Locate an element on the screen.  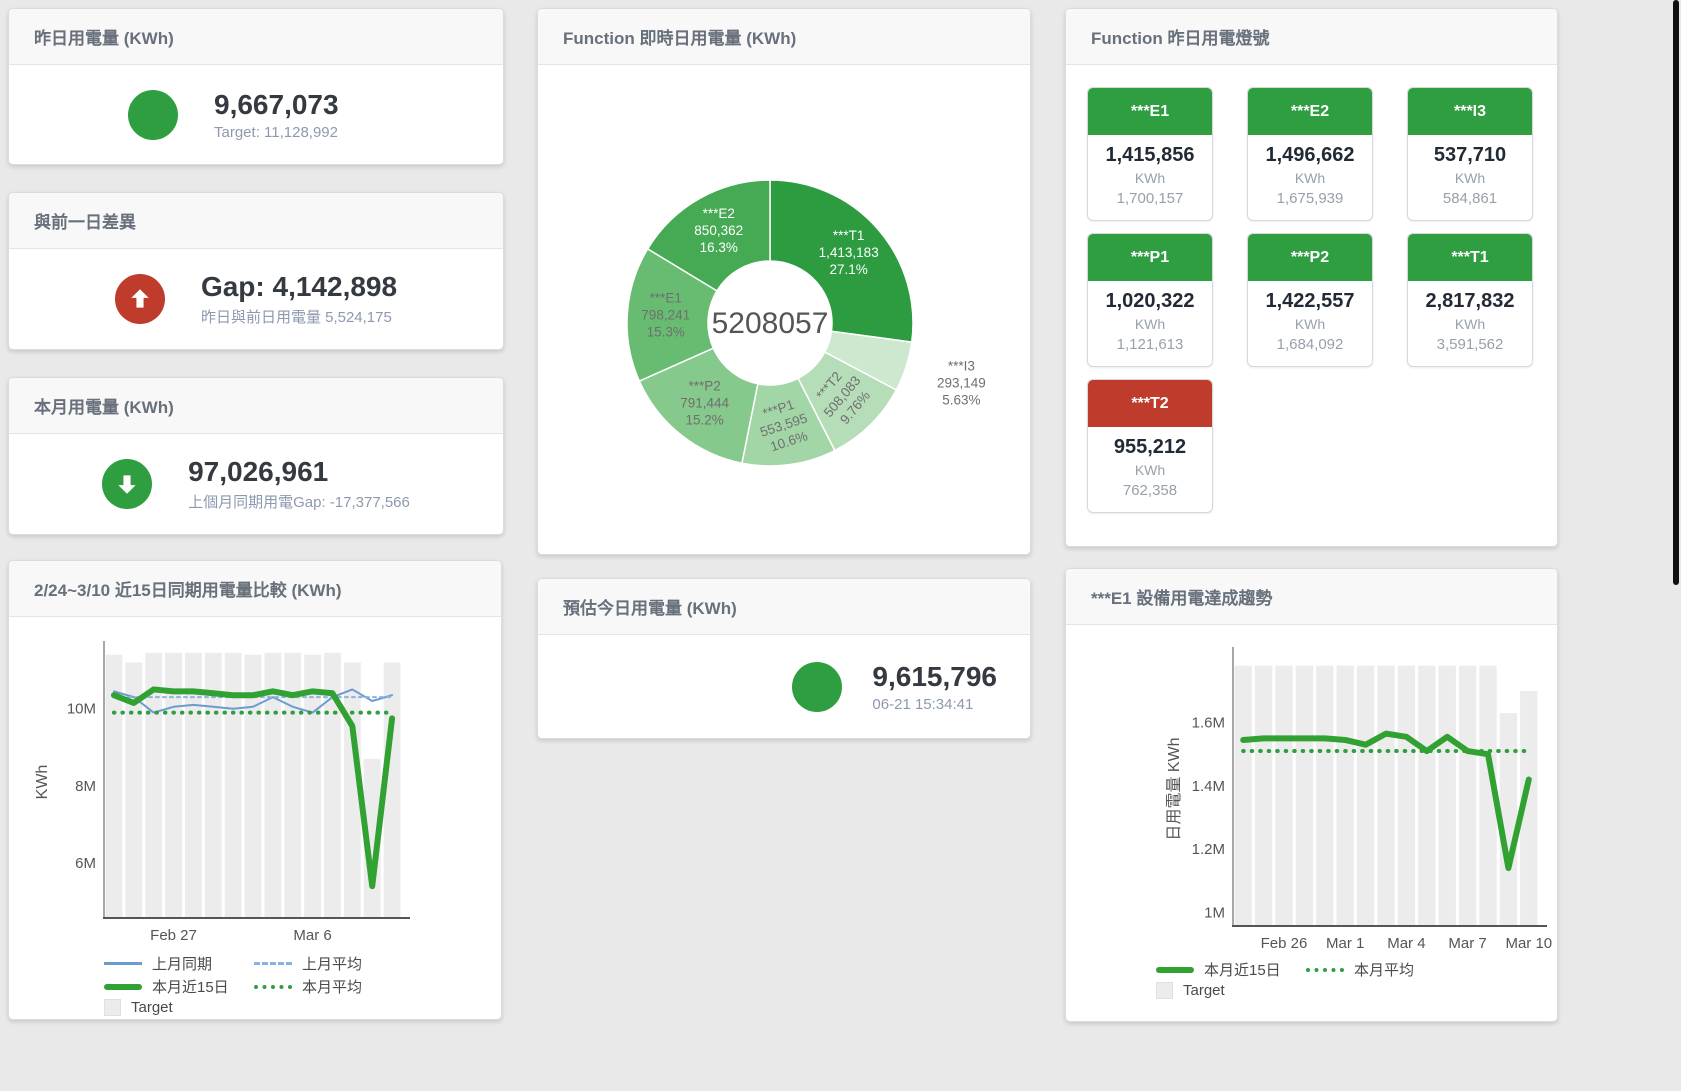
svg-text: KWh is located at coordinates (42, 782).